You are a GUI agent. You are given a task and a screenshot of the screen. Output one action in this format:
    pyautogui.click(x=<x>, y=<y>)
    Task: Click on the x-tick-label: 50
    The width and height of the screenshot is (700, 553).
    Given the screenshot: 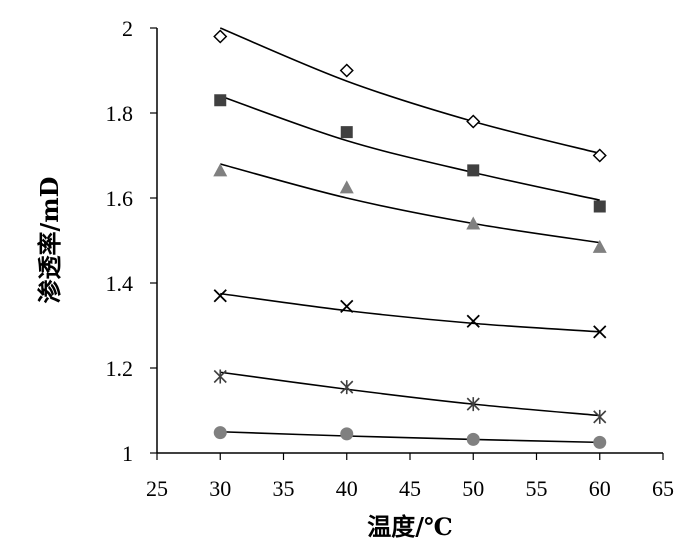 What is the action you would take?
    pyautogui.click(x=473, y=488)
    